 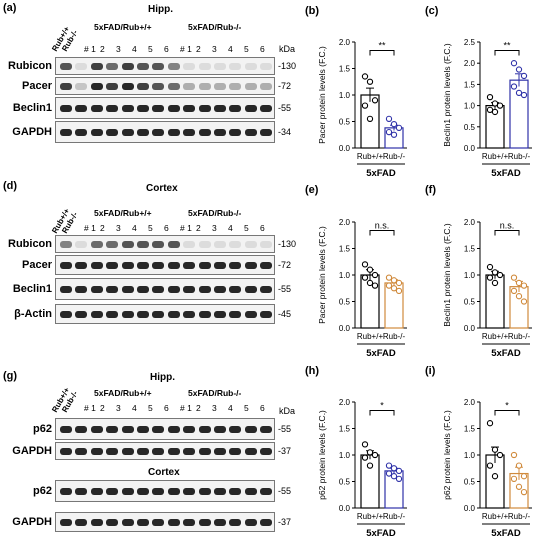 I want to click on protein-label: GAPDH, so click(x=32, y=522).